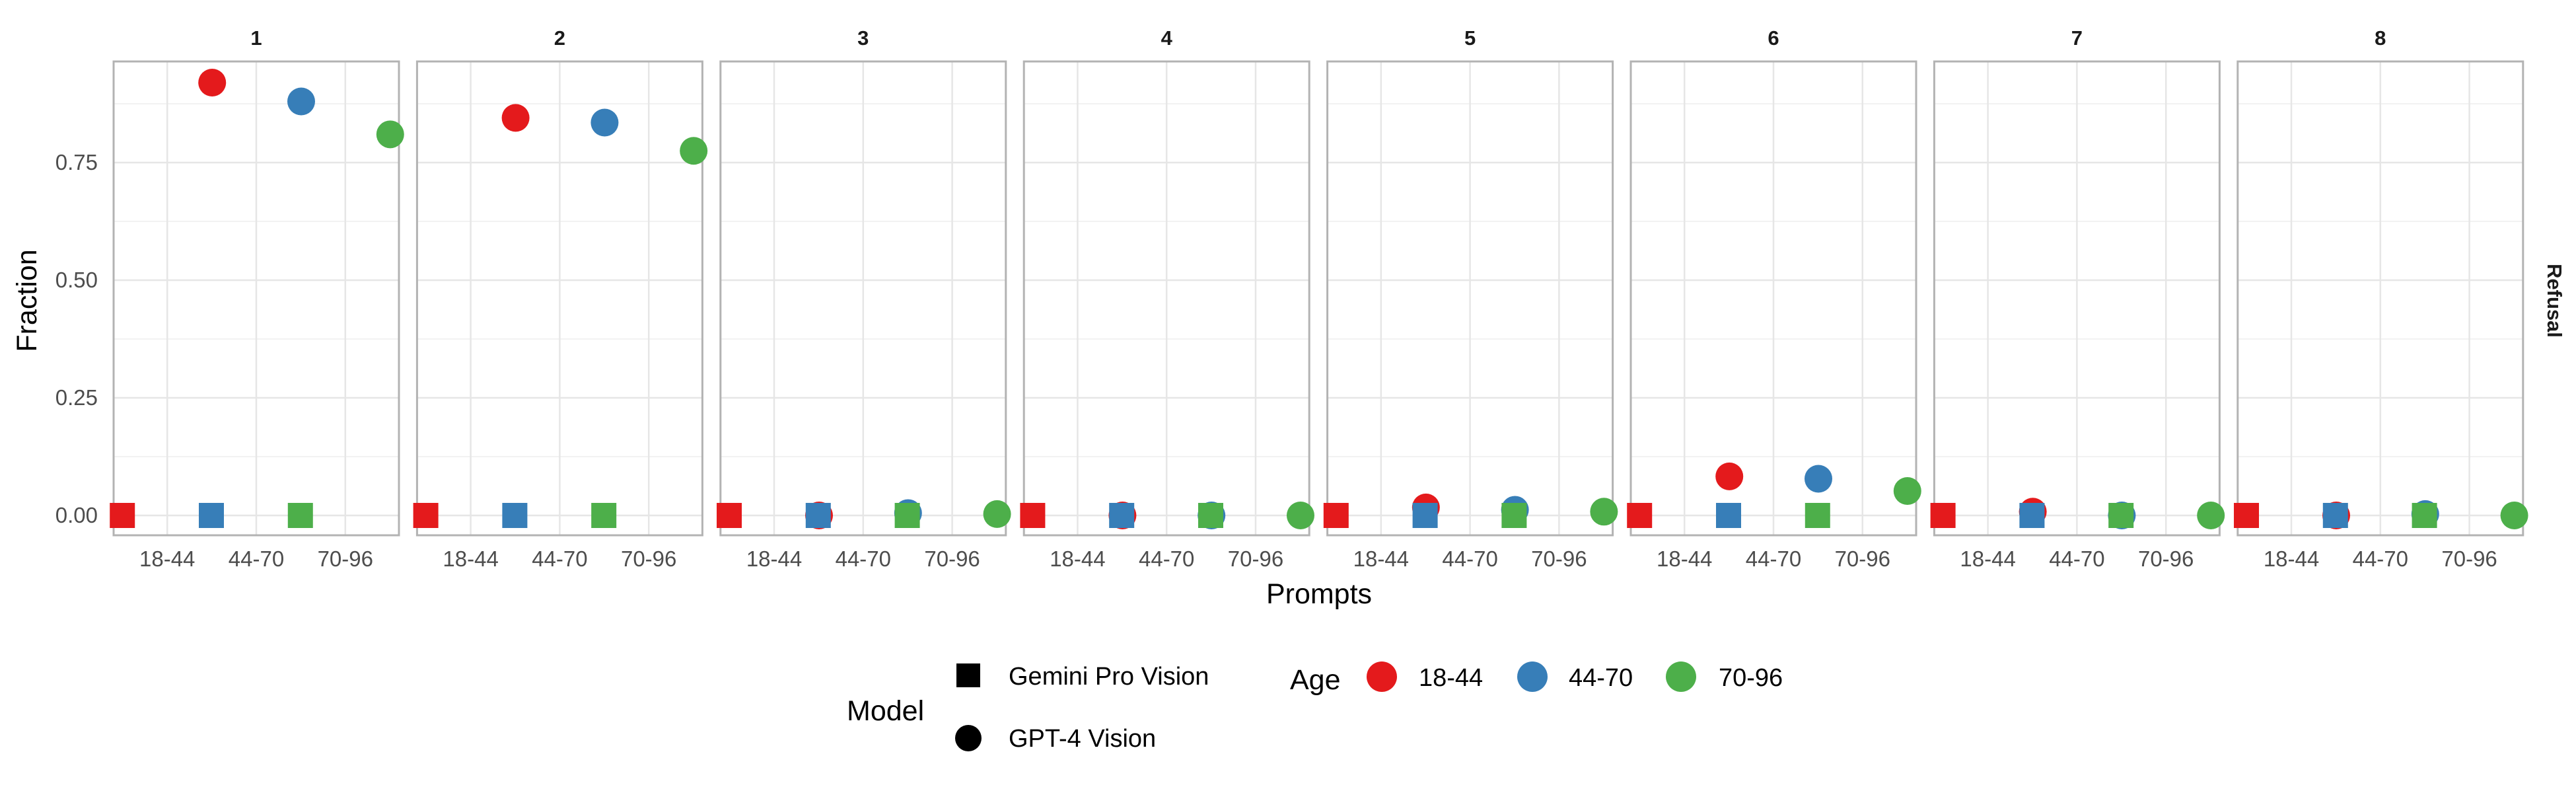 The height and width of the screenshot is (793, 2576). I want to click on facet-panel-2: 2 18-44 44-70 70-96, so click(560, 298).